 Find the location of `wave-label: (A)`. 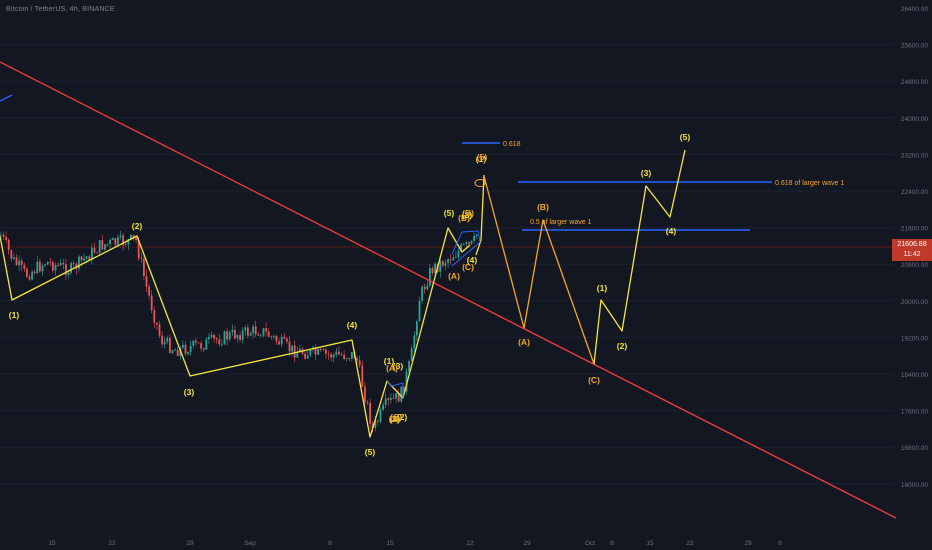

wave-label: (A) is located at coordinates (392, 368).